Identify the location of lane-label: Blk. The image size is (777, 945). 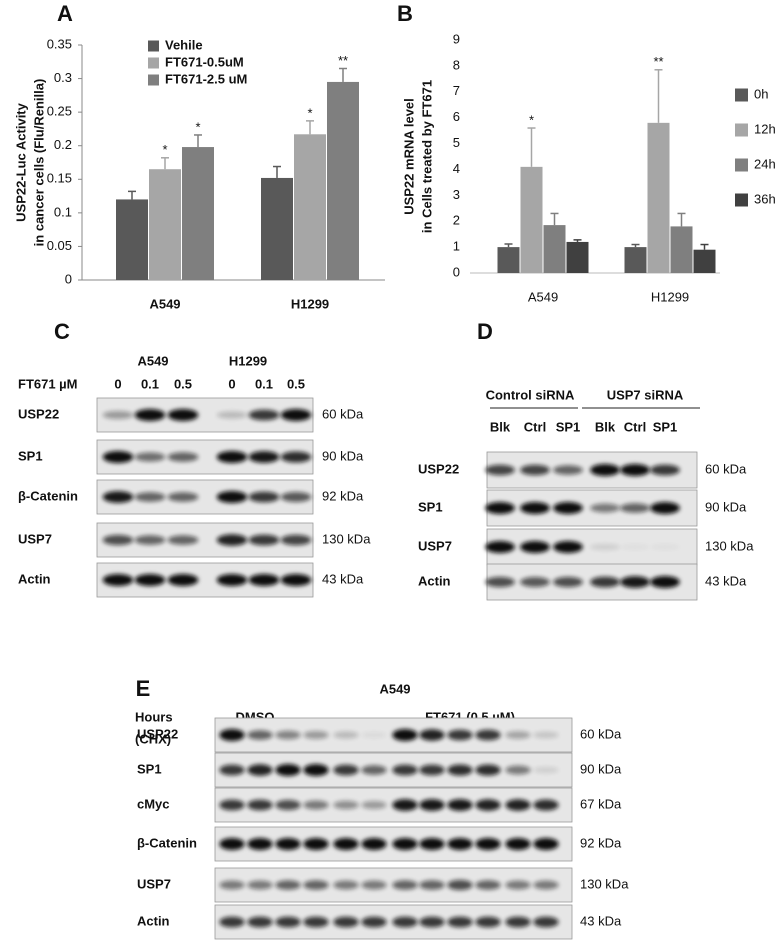
(500, 426).